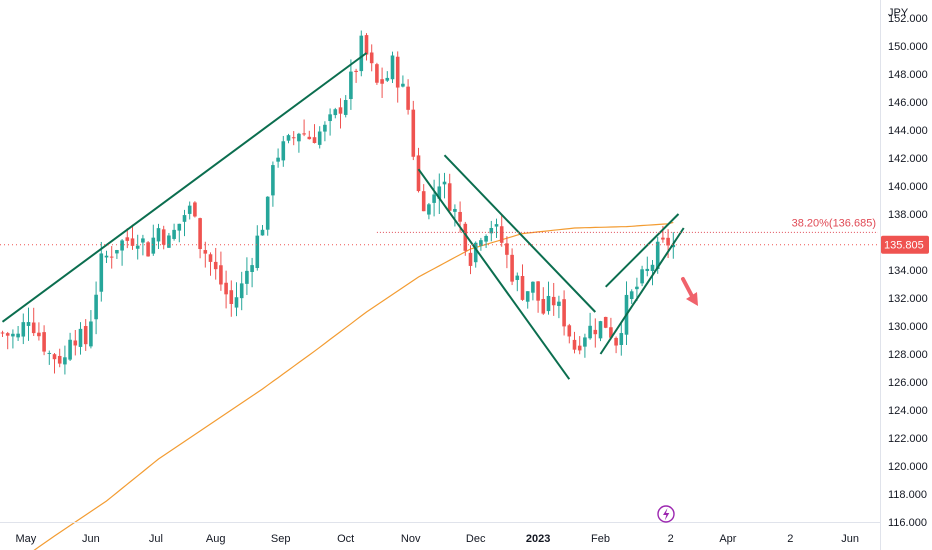  I want to click on event-lightning-icon, so click(666, 514).